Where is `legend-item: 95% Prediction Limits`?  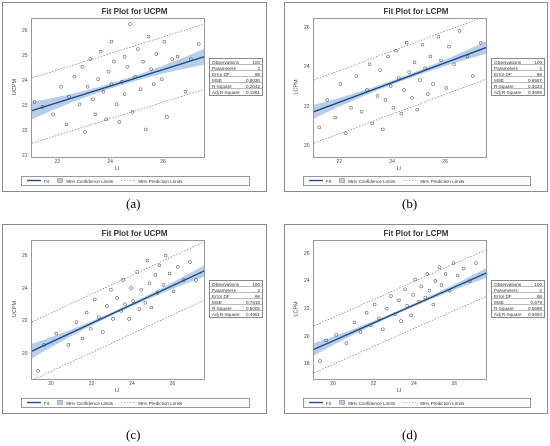
legend-item: 95% Prediction Limits is located at coordinates (433, 181).